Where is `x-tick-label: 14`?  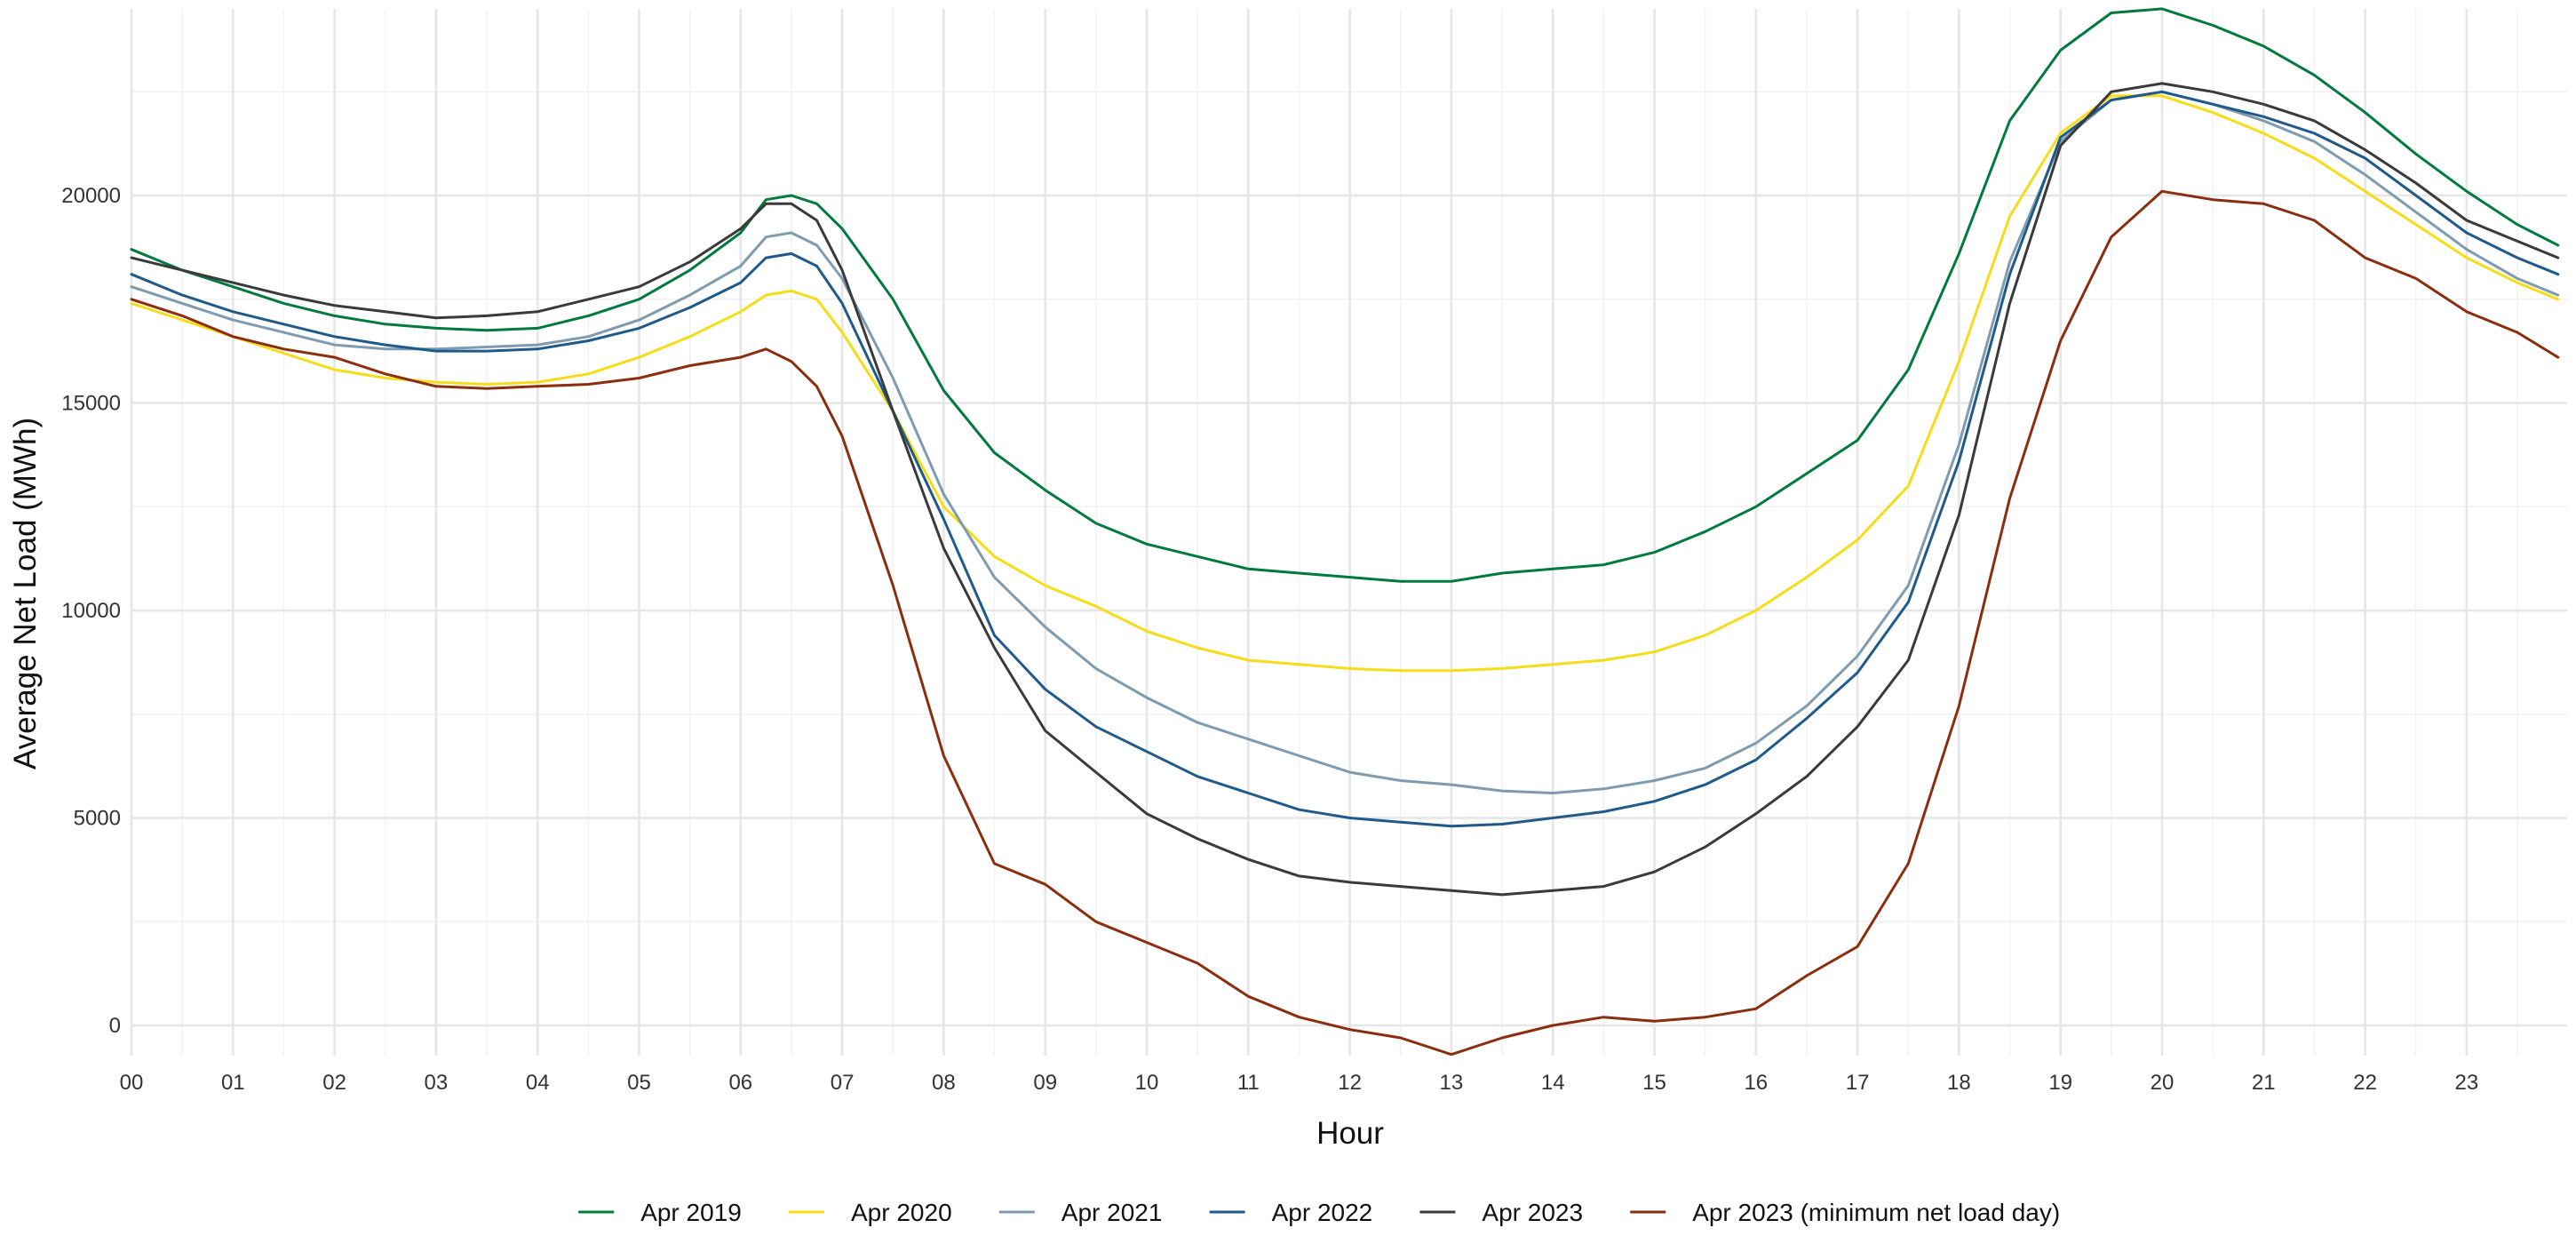 x-tick-label: 14 is located at coordinates (1553, 1083).